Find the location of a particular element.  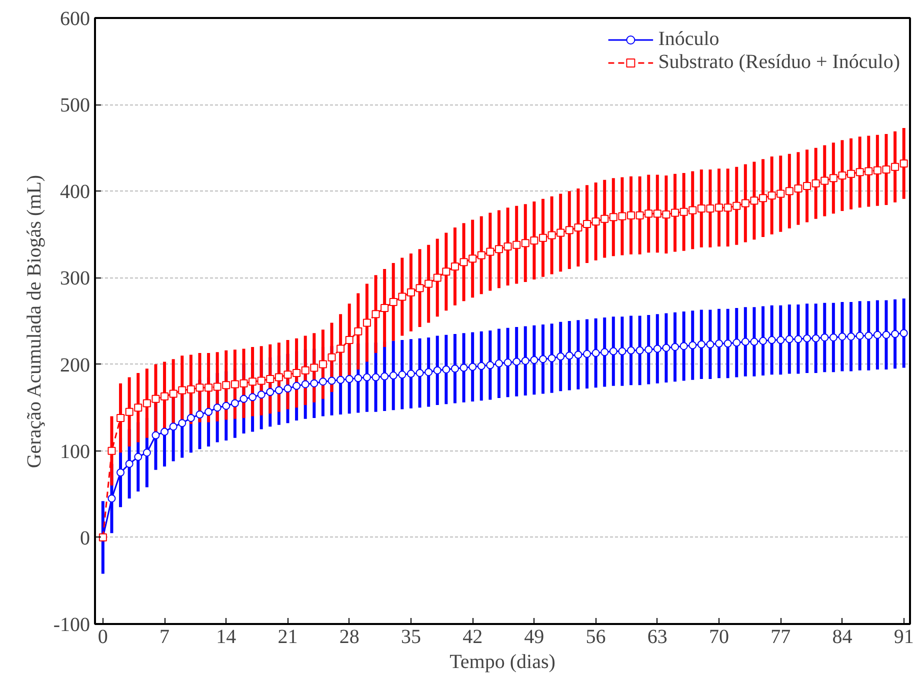

y-tick-label: -100 is located at coordinates (71, 625).